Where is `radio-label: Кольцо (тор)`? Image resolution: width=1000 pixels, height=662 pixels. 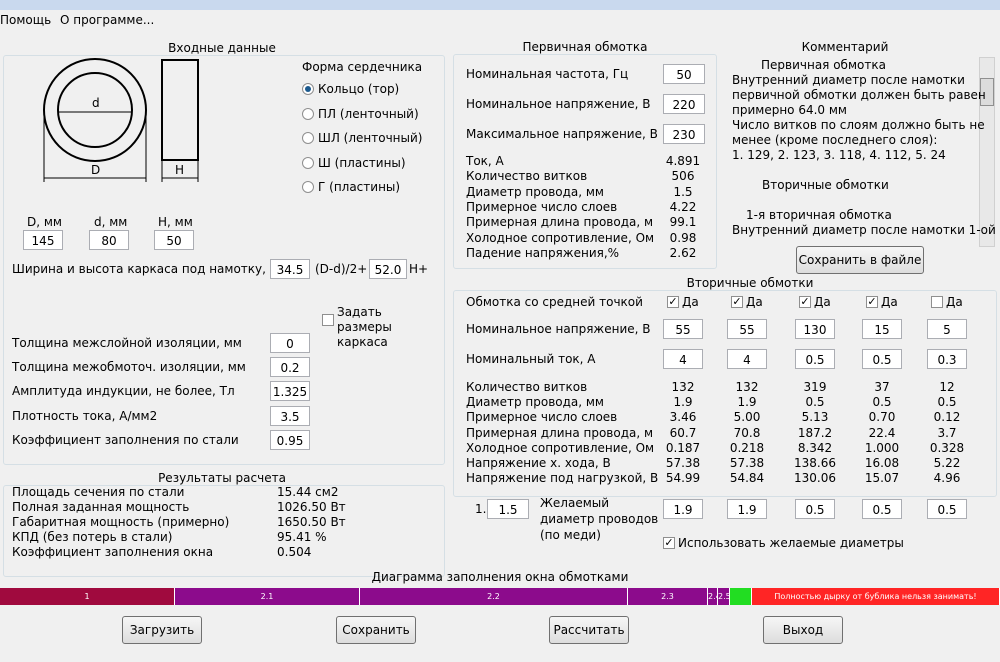 radio-label: Кольцо (тор) is located at coordinates (359, 89).